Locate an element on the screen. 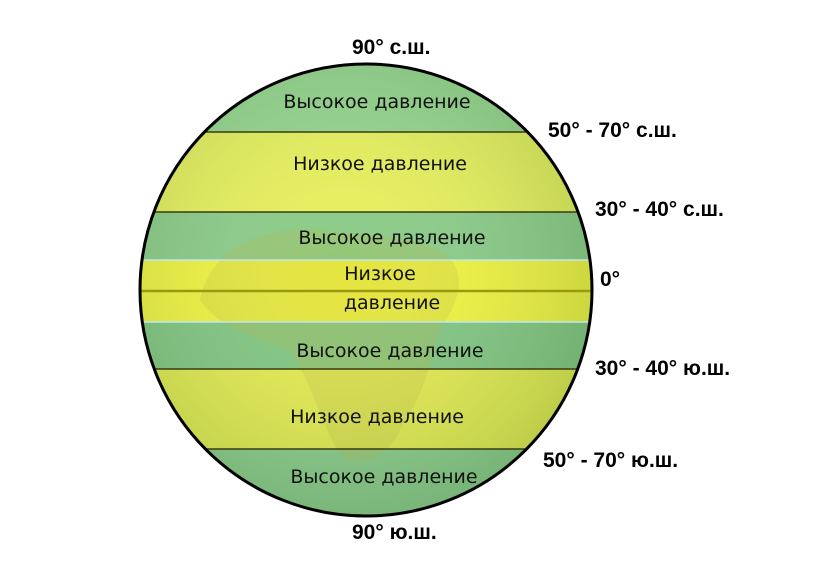 The height and width of the screenshot is (579, 829). label-50-70-north: 50° - 70° с.ш. is located at coordinates (612, 130).